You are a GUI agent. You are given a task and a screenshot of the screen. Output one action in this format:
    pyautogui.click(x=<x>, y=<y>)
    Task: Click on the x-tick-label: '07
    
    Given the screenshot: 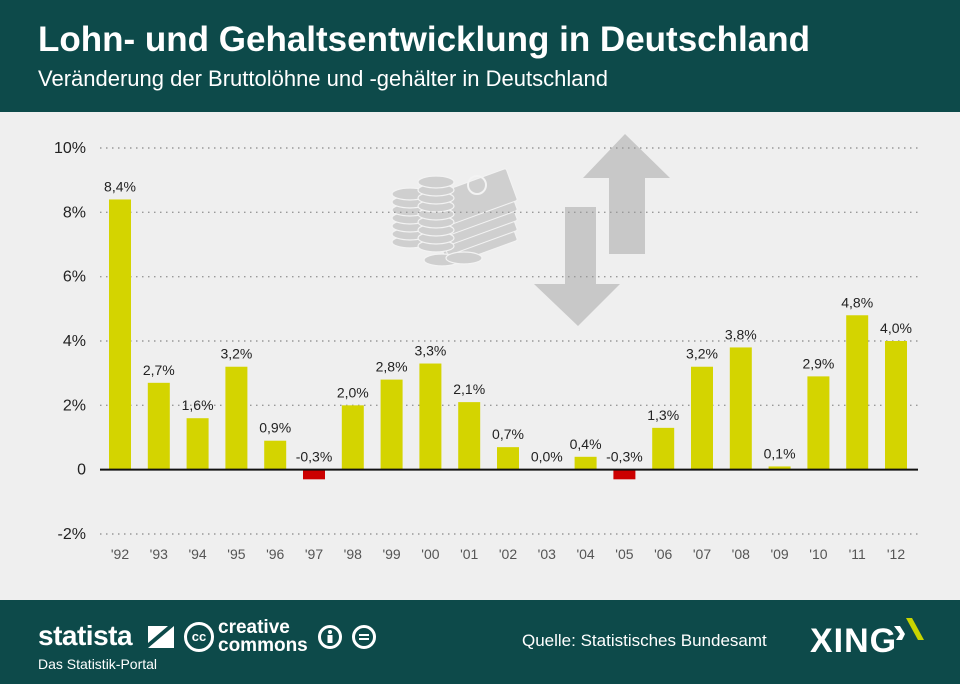 What is the action you would take?
    pyautogui.click(x=702, y=554)
    